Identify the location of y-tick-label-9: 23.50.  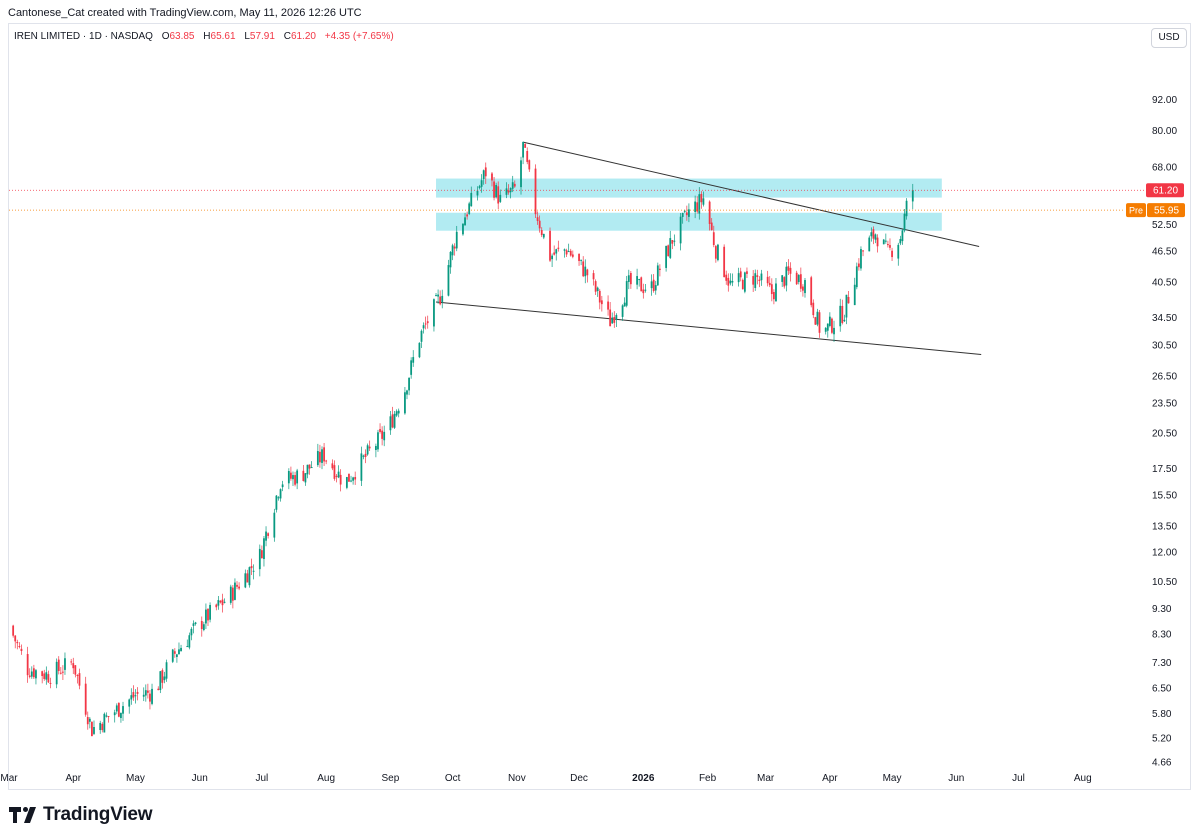
(1164, 403).